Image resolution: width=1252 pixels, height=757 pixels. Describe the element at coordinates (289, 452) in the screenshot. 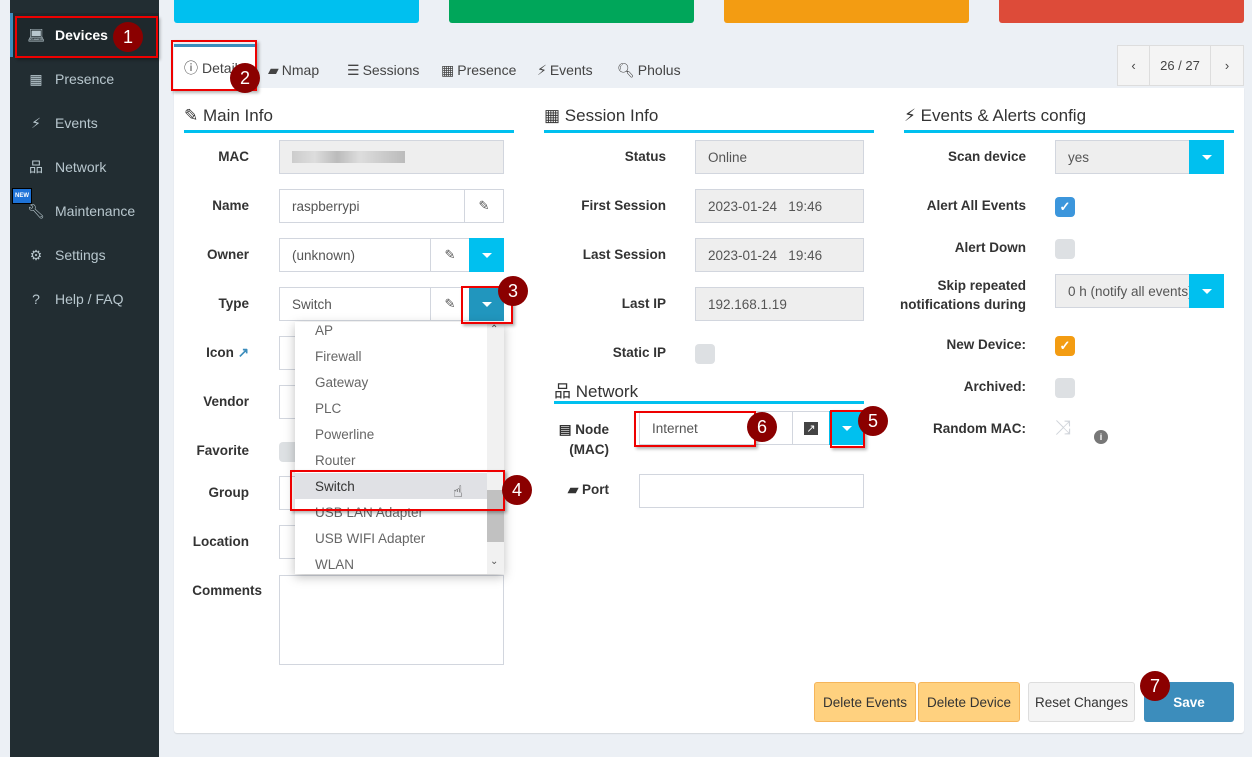

I see `favorite-checkbox` at that location.